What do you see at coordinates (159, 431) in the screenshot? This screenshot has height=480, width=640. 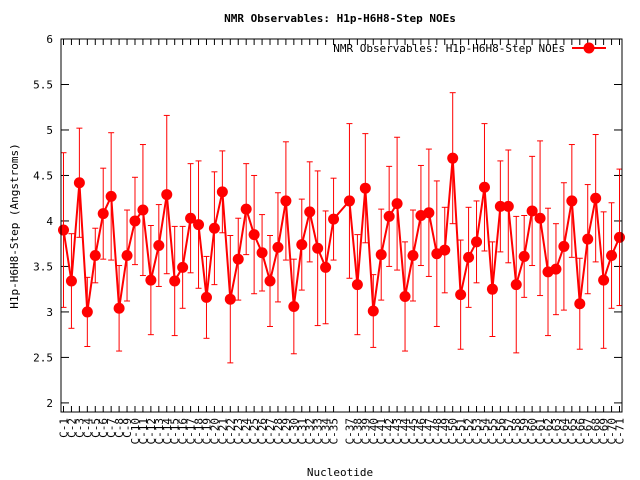 I see `x-tick-label: C-13` at bounding box center [159, 431].